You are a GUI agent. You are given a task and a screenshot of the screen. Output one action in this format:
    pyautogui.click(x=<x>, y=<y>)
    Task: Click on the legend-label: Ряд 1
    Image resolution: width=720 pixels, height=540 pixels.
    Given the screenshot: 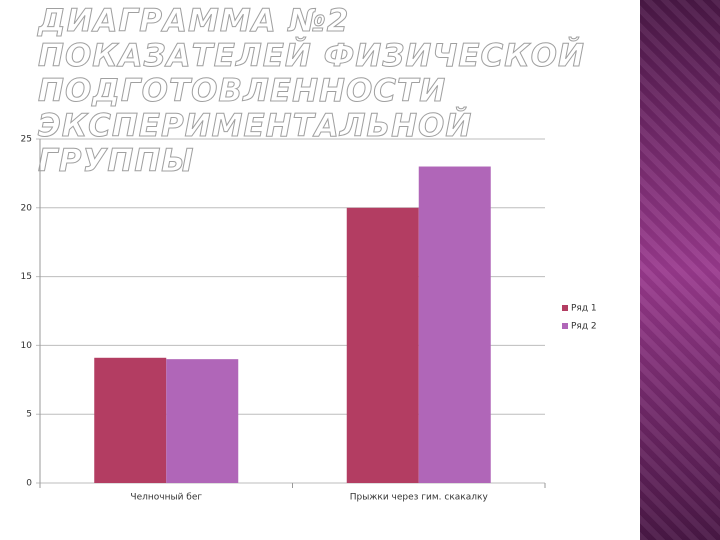 What is the action you would take?
    pyautogui.click(x=584, y=309)
    